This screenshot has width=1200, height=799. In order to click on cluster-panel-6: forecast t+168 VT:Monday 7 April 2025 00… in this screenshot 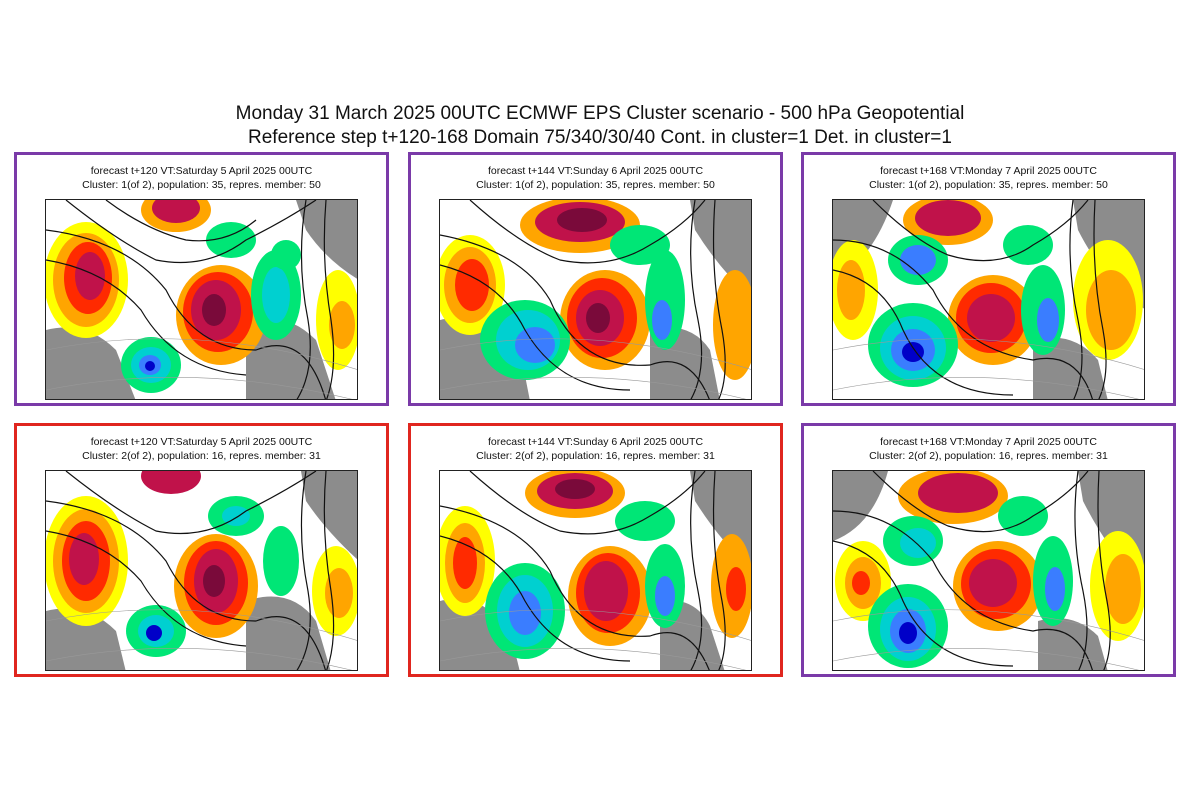, I will do `click(988, 550)`.